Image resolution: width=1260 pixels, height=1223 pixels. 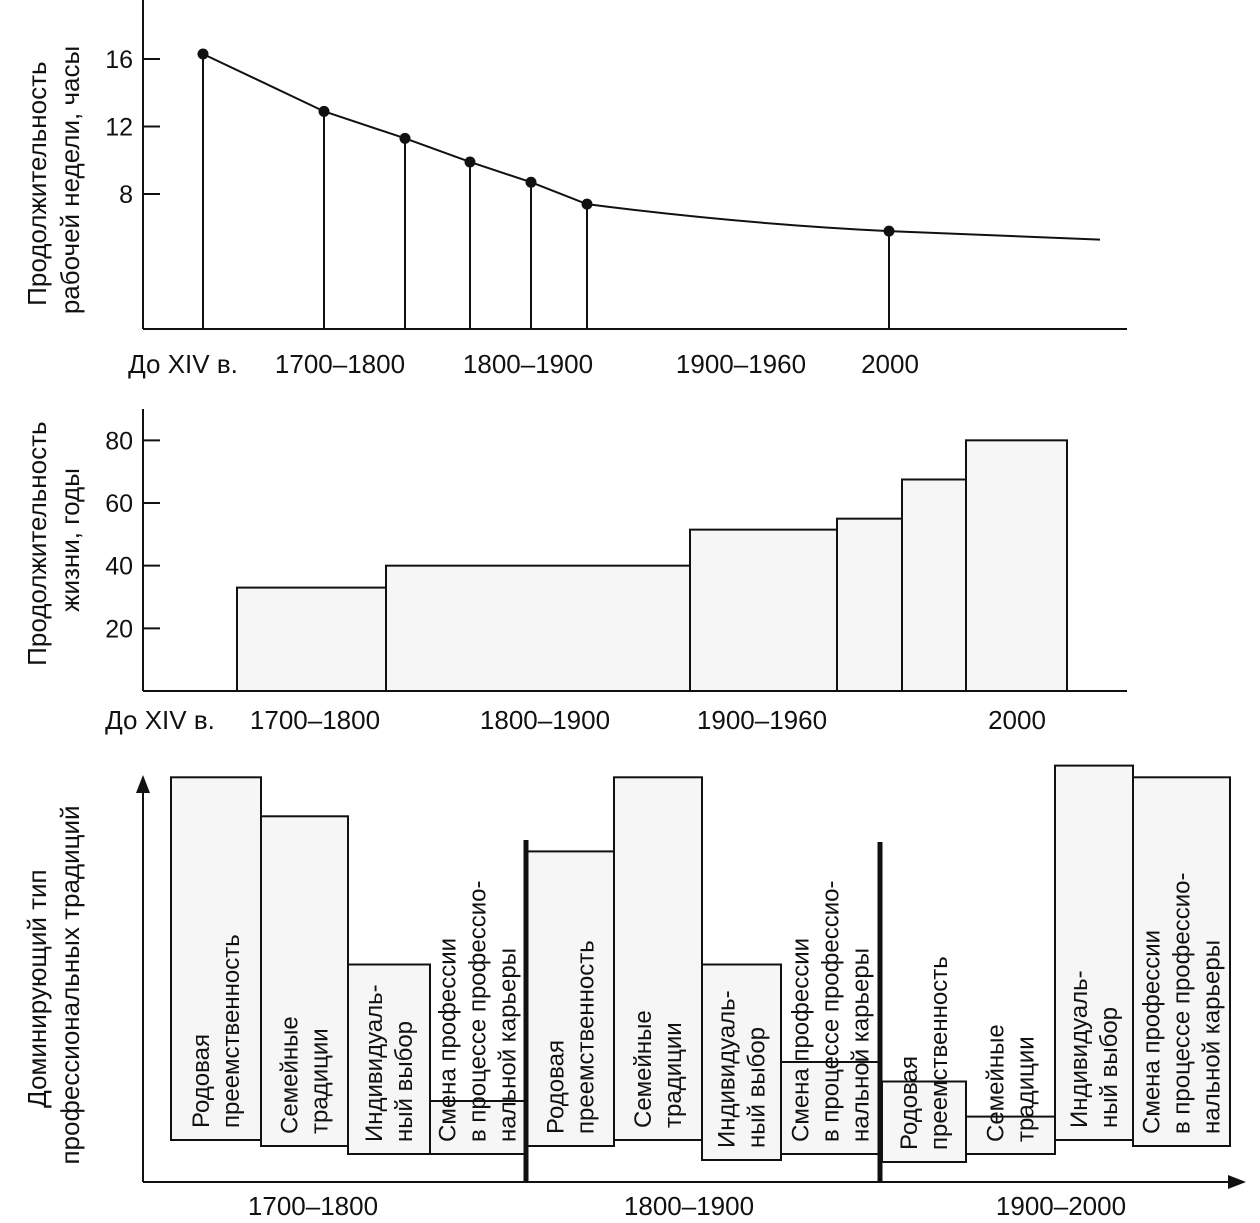 I want to click on tradition-bar-label-line-1-2-0: Индивидуаль-, so click(x=727, y=1069).